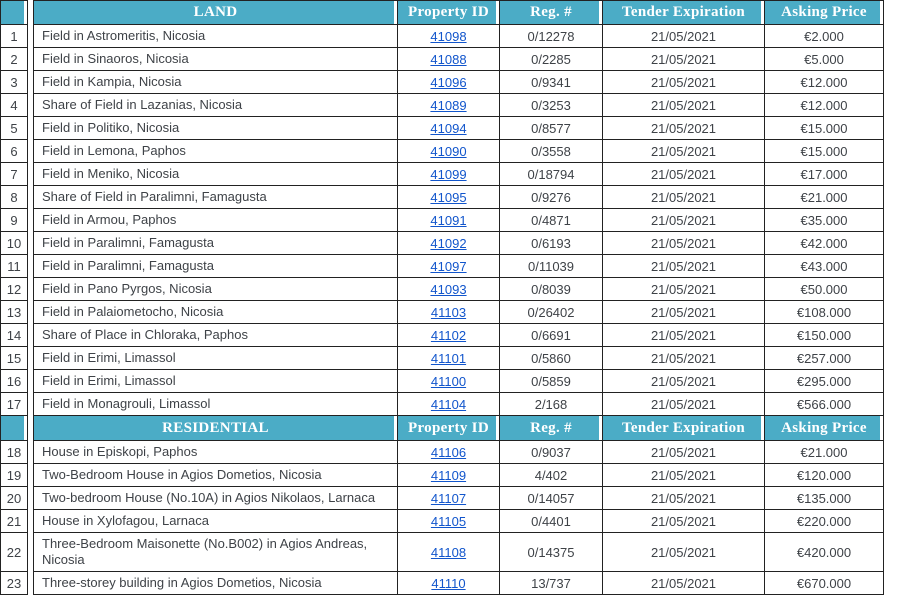 The width and height of the screenshot is (912, 600). I want to click on column-header-asking-price: Asking Price, so click(824, 428).